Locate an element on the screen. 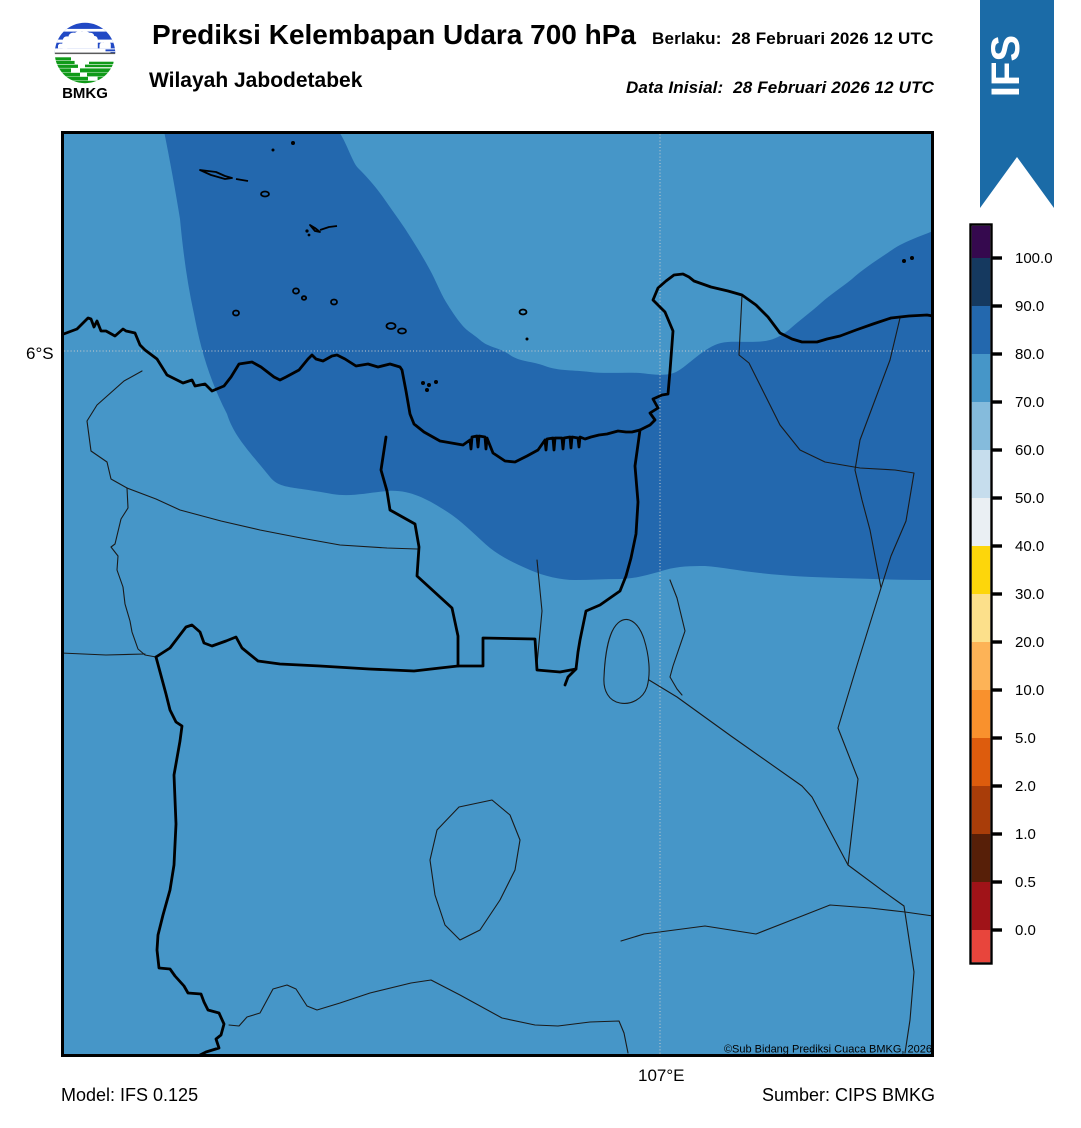 The height and width of the screenshot is (1128, 1081). svg-text: 80.0 is located at coordinates (1029, 354).